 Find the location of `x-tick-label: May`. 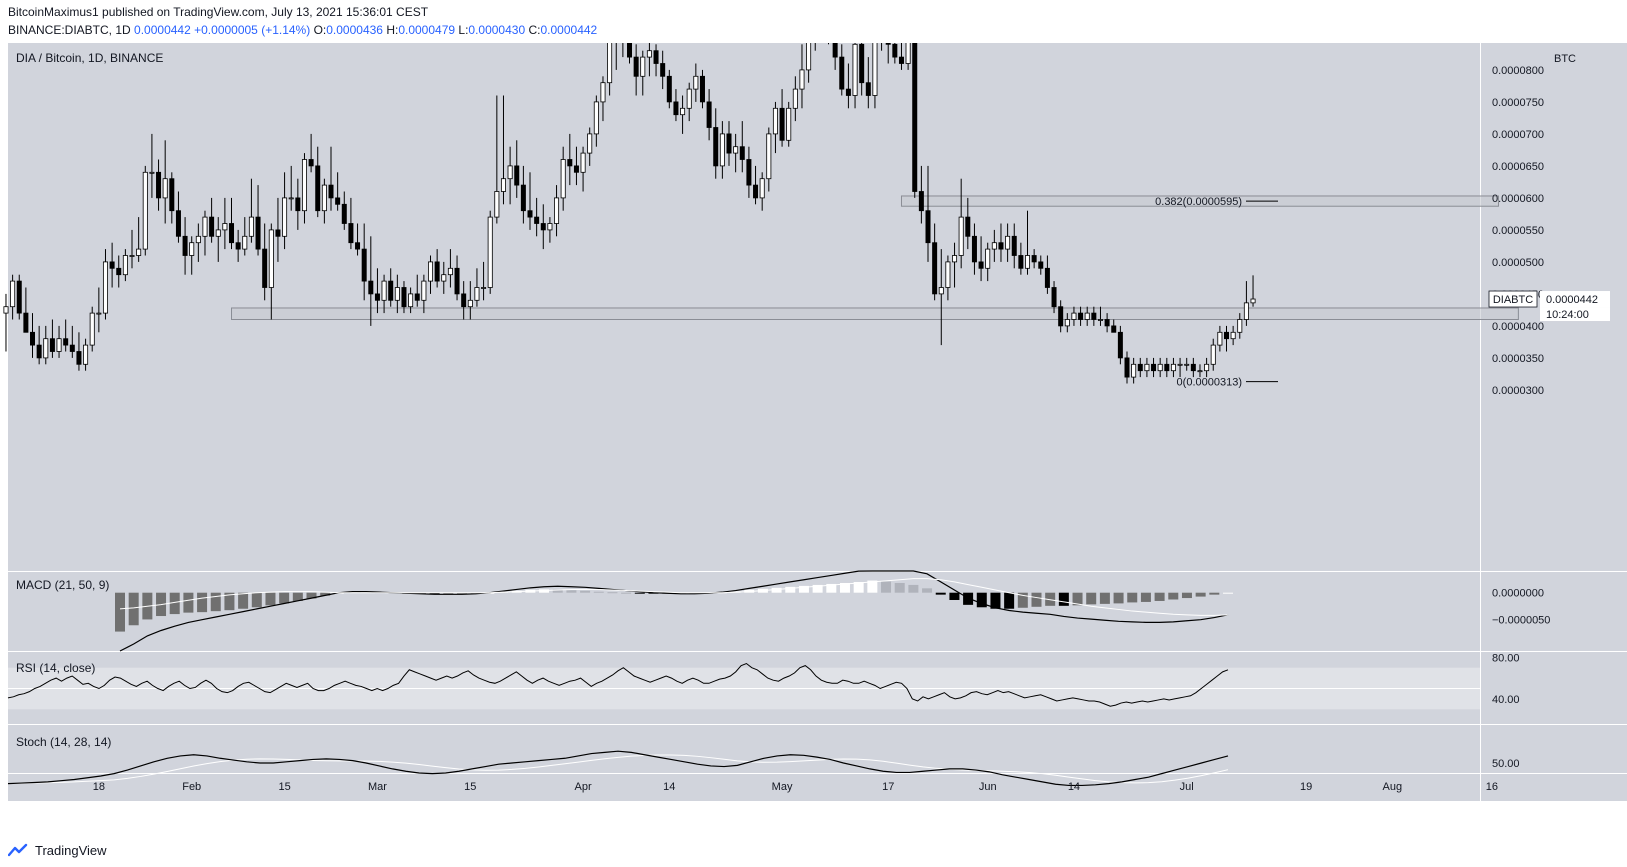

x-tick-label: May is located at coordinates (782, 787).